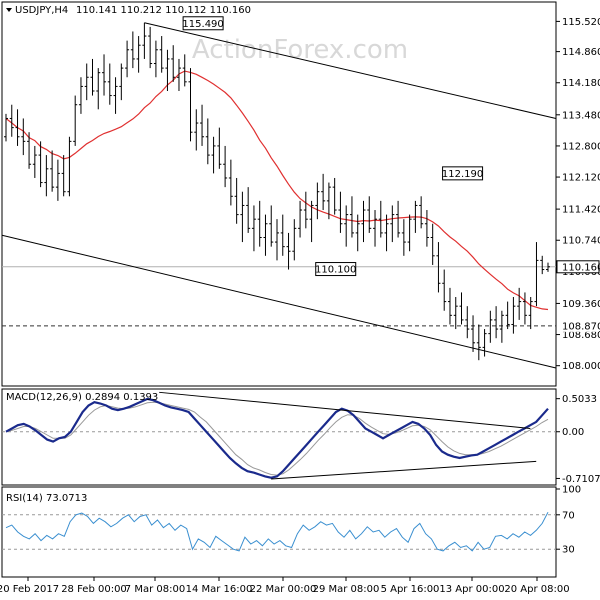  I want to click on current-price-label: 110.160, so click(581, 267).